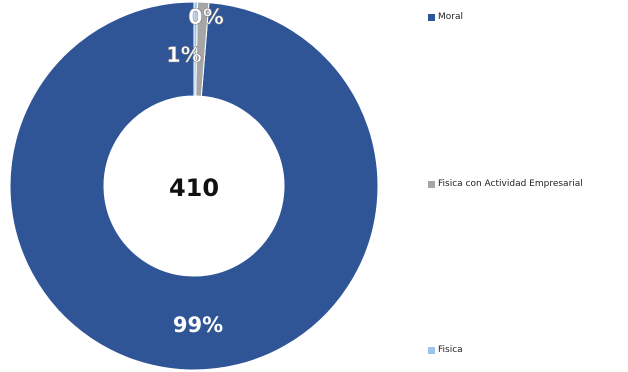 This screenshot has height=372, width=628. I want to click on slice-label-fisica-con-actividad-empresarial: 1%, so click(184, 55).